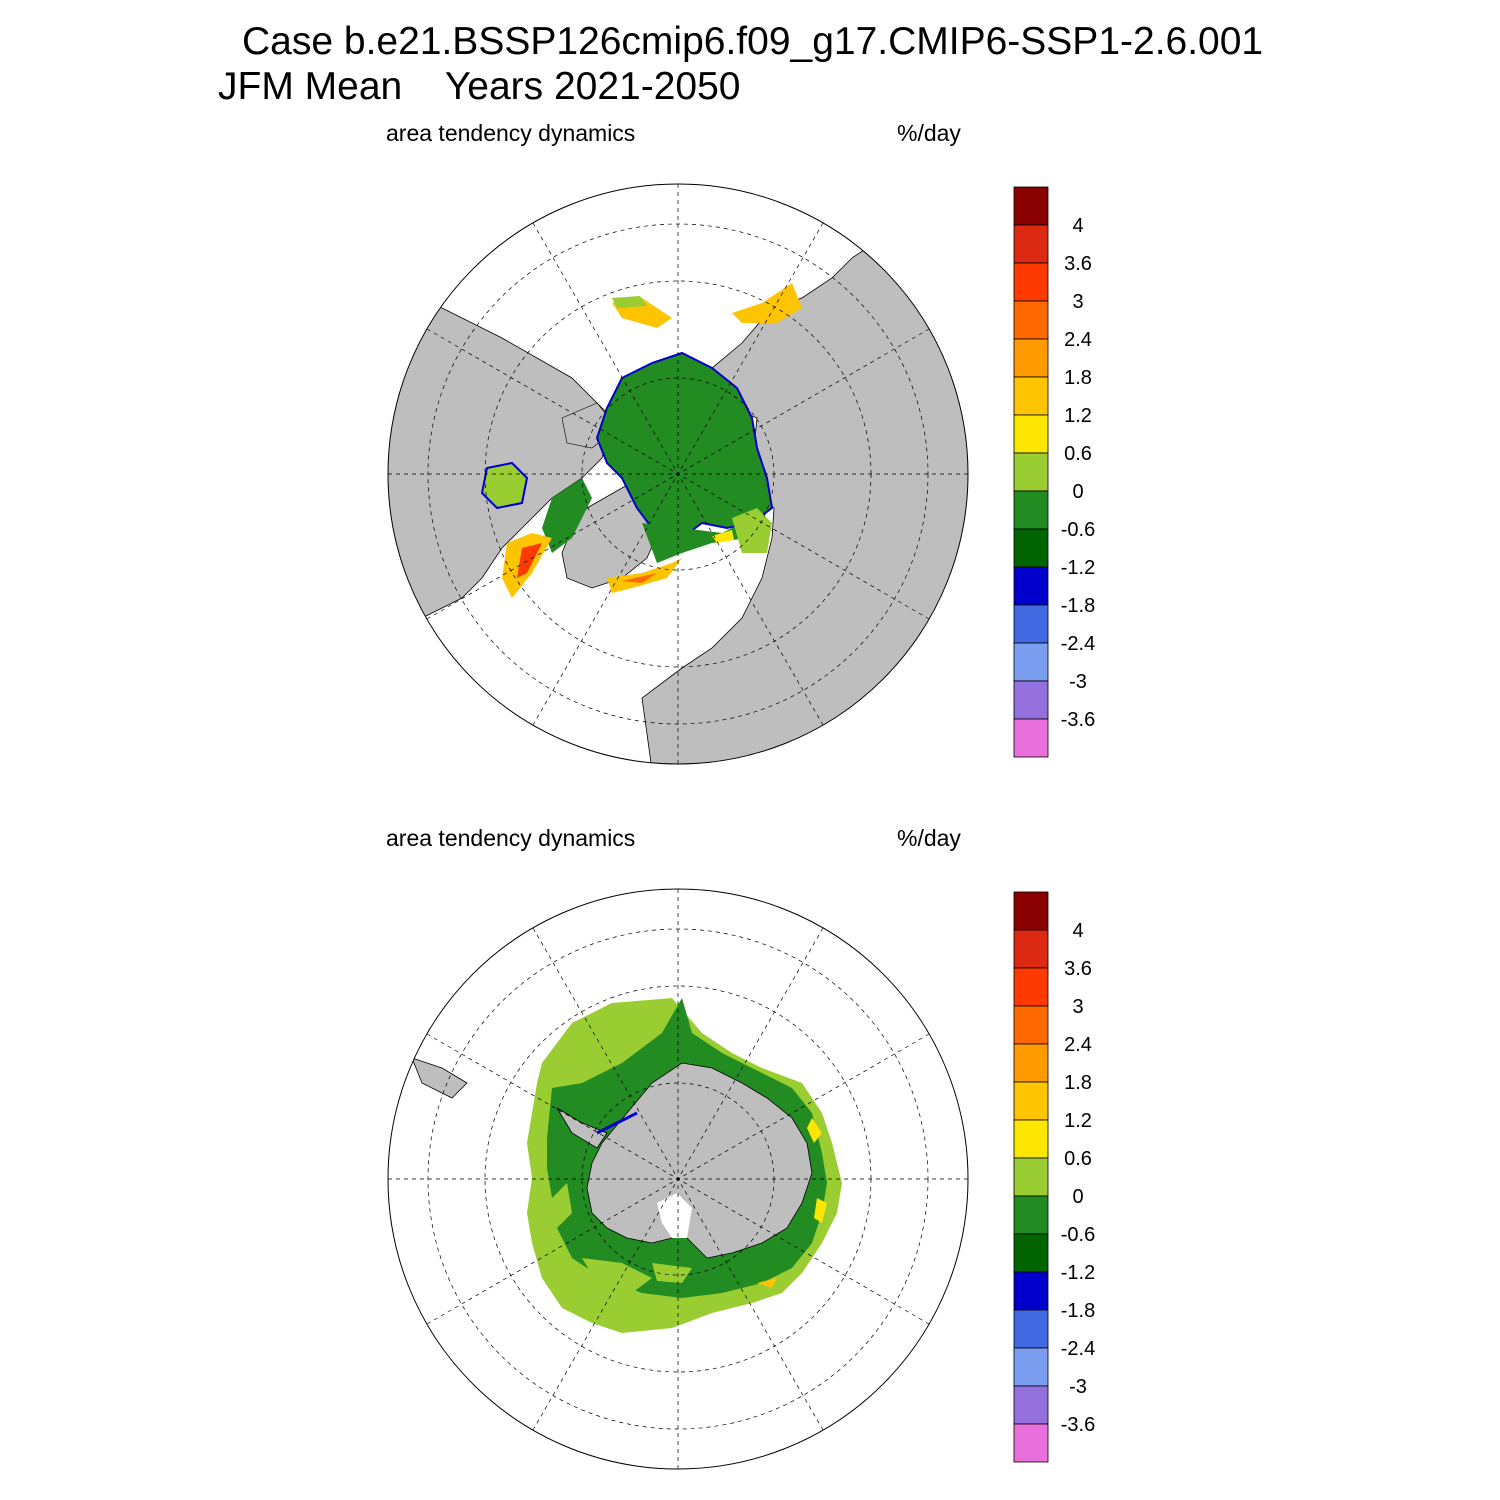 This screenshot has width=1500, height=1500. Describe the element at coordinates (929, 838) in the screenshot. I see `panel2-units-label: %/day` at that location.